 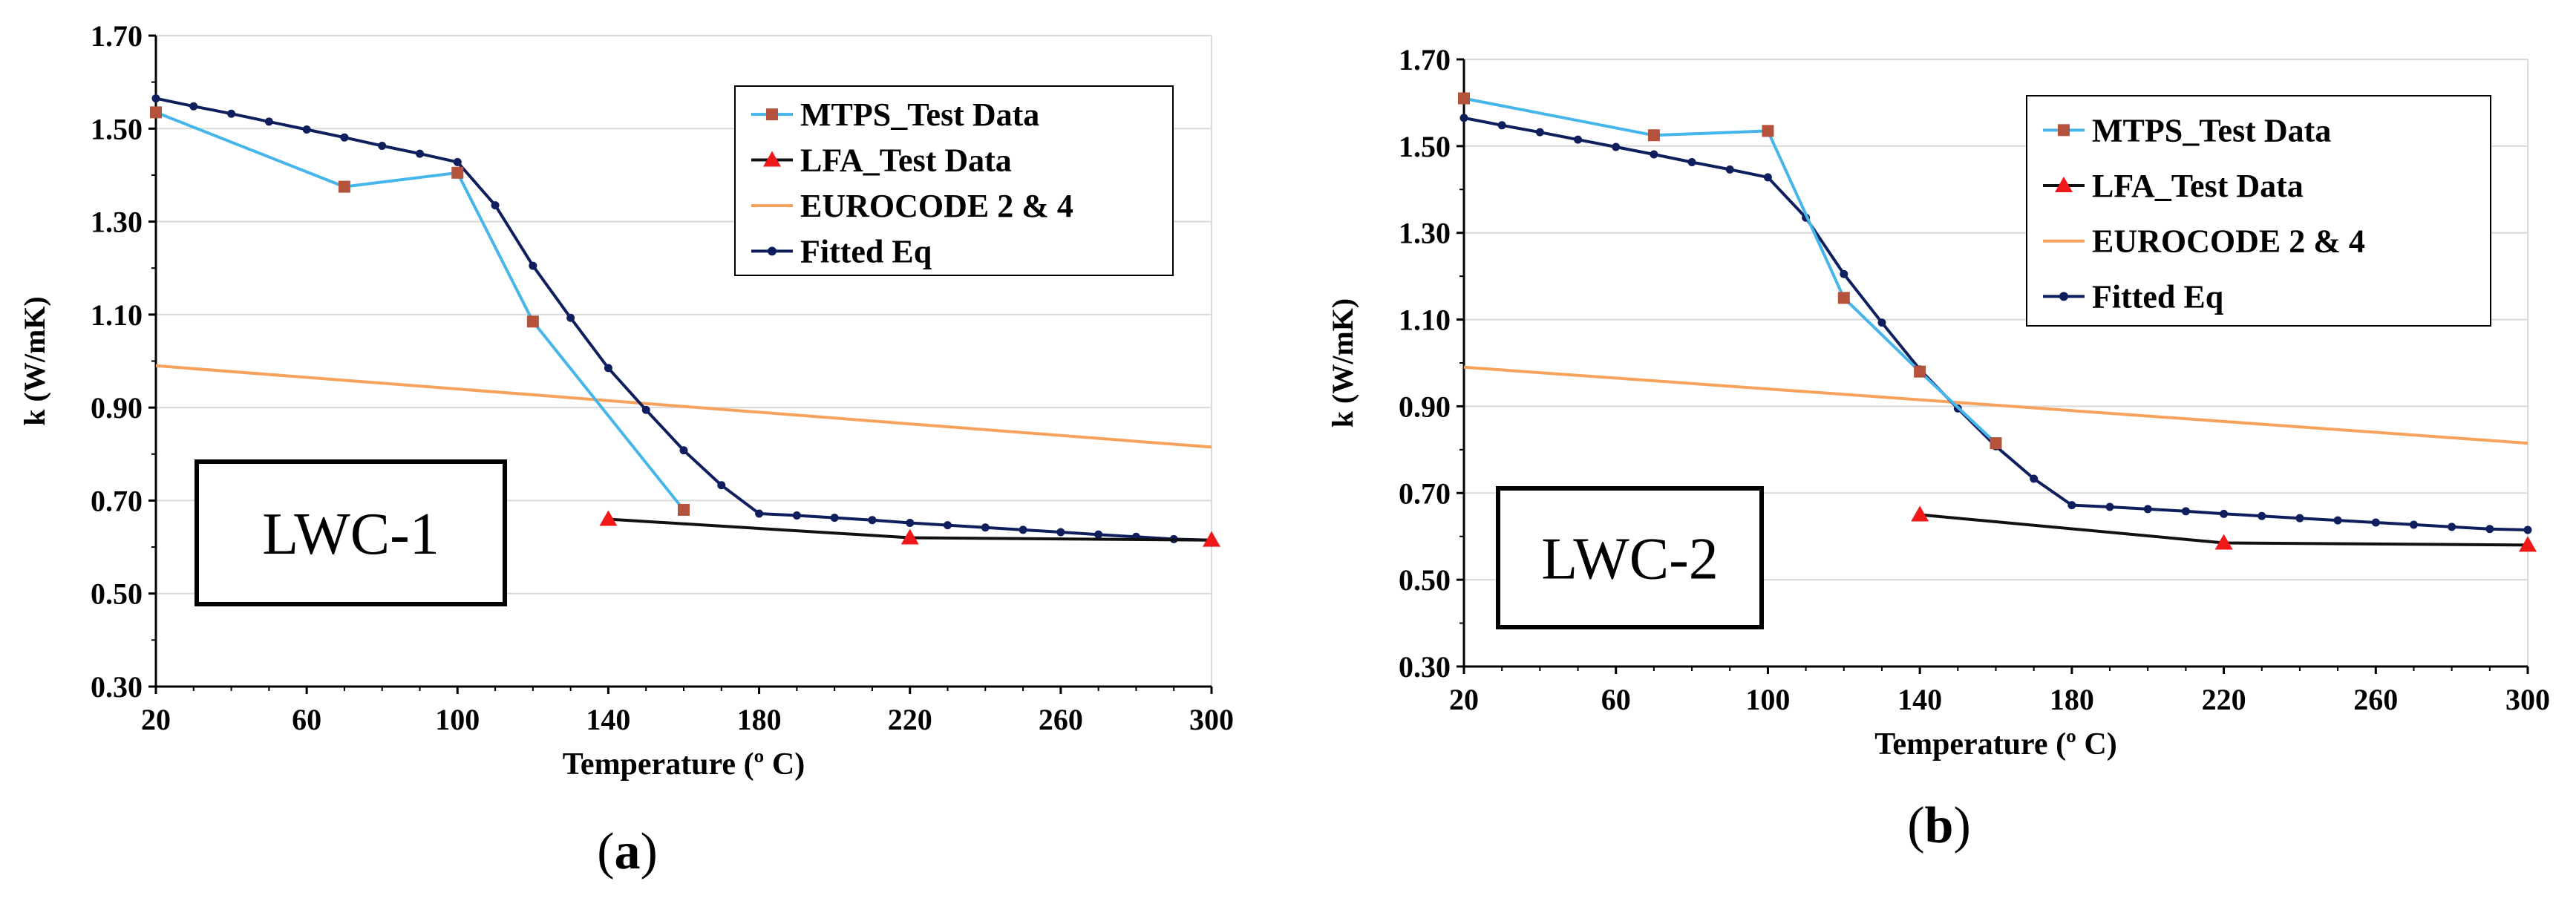 What do you see at coordinates (1939, 825) in the screenshot?
I see `caption-letter: b` at bounding box center [1939, 825].